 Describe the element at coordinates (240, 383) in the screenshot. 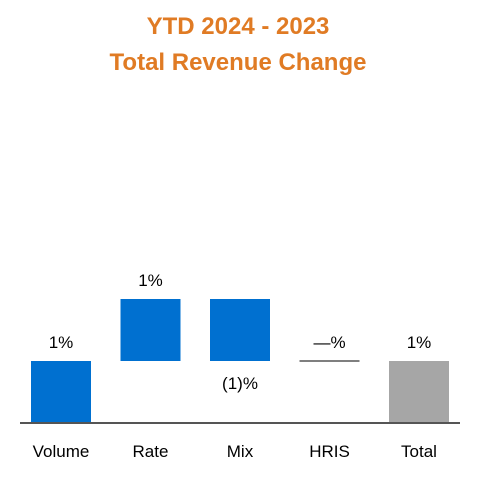

I see `data-label-mix: (1)%` at that location.